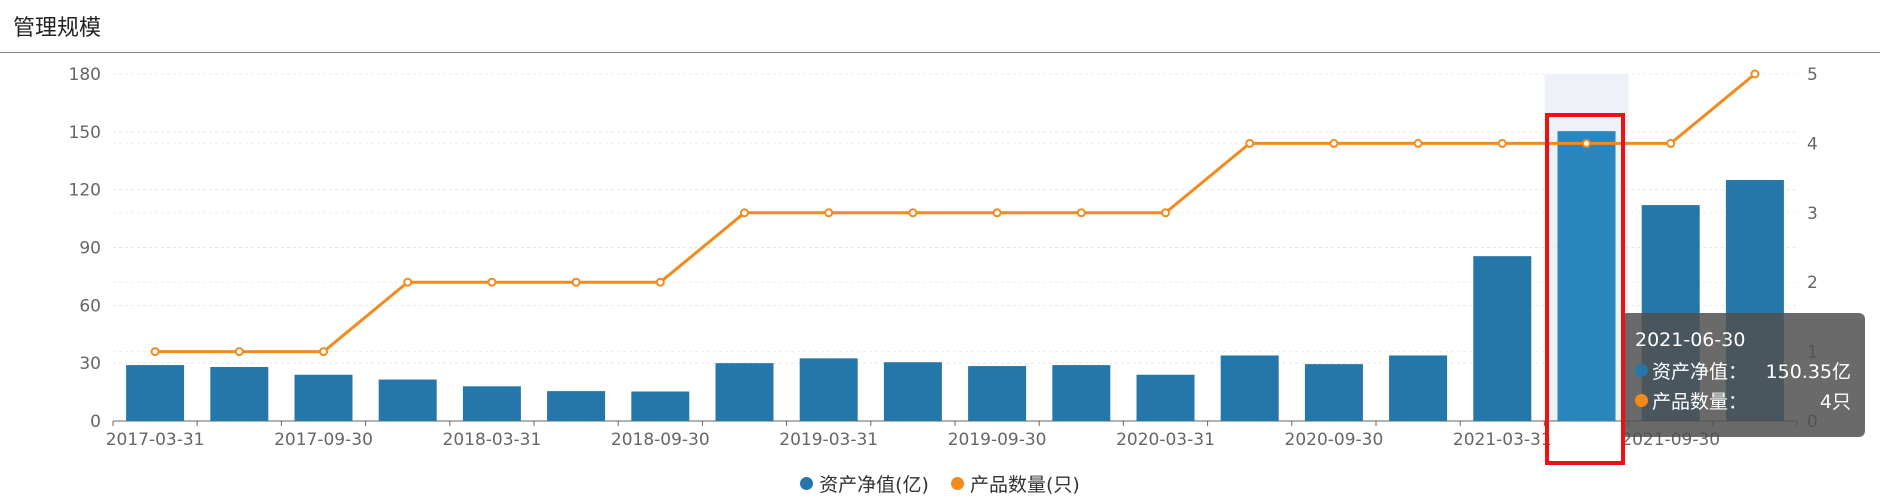  Describe the element at coordinates (828, 440) in the screenshot. I see `x-tick-label: 2019-03-31` at that location.